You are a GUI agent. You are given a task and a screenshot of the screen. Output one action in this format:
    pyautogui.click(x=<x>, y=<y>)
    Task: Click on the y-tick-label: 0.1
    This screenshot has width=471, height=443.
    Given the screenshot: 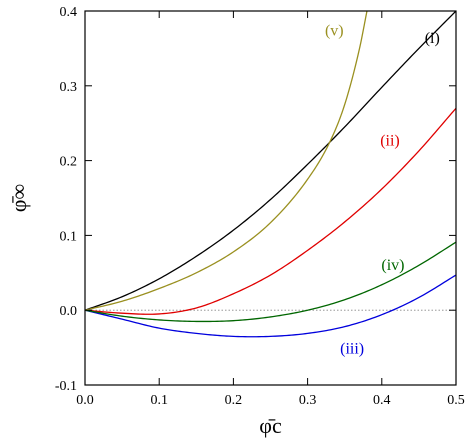 What is the action you would take?
    pyautogui.click(x=69, y=236)
    